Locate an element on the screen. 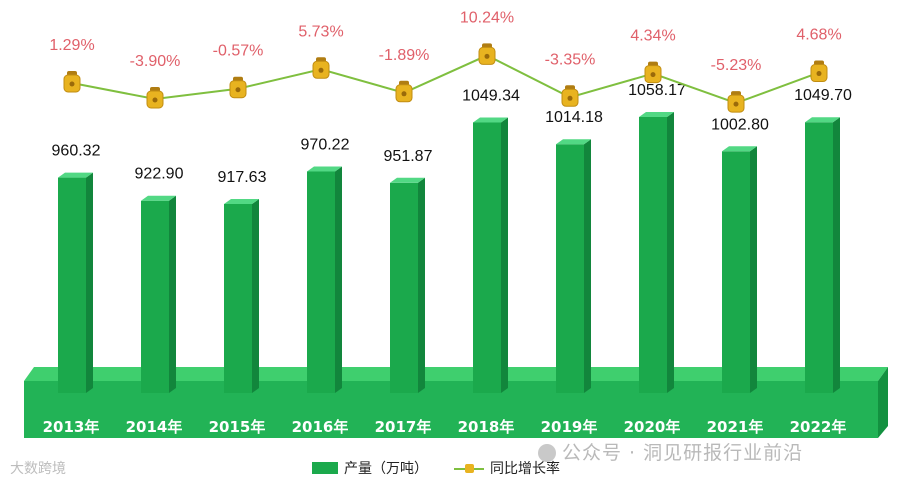 This screenshot has width=899, height=487. growth-value-label: 5.73% is located at coordinates (320, 31).